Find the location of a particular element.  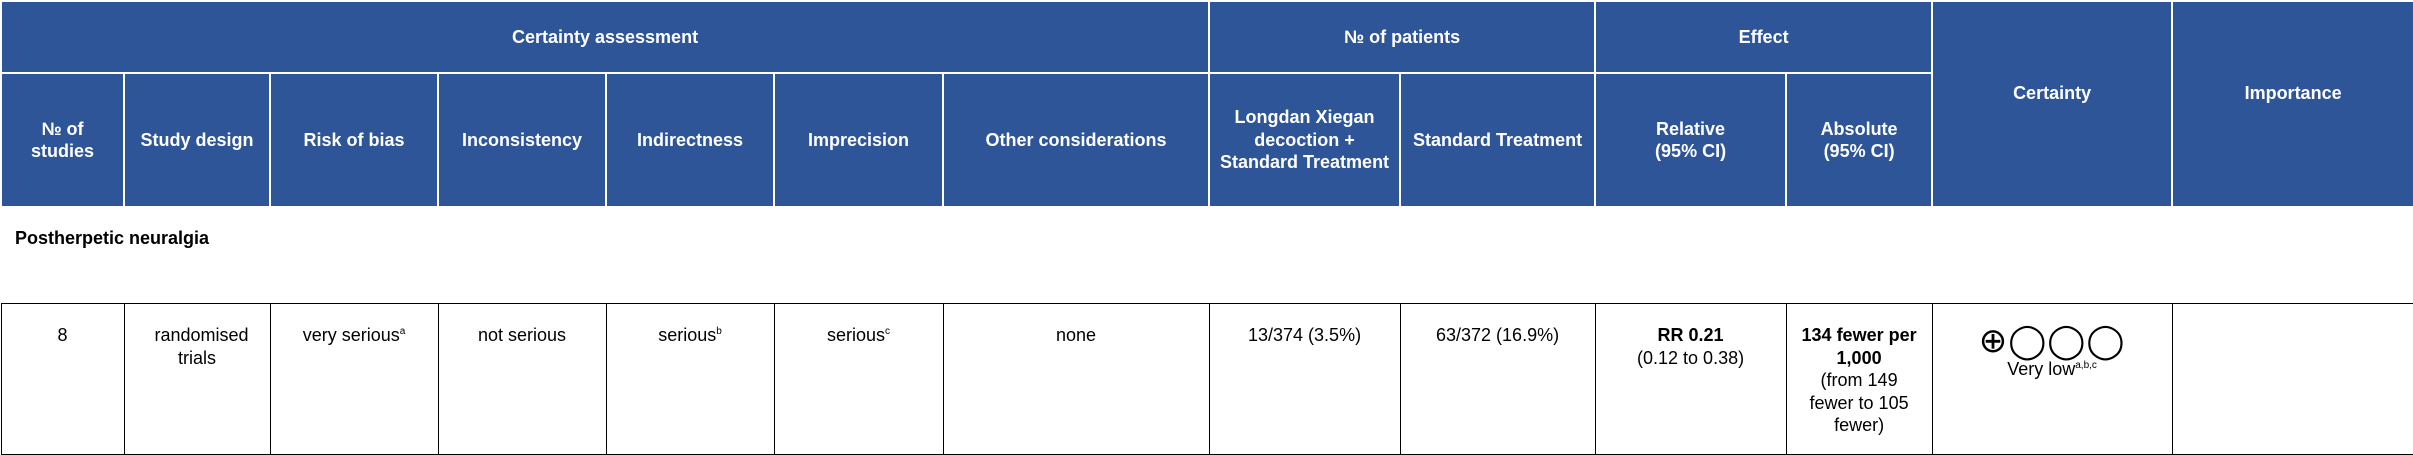

certainty-symbols: ⊕◯◯◯ is located at coordinates (2052, 341).